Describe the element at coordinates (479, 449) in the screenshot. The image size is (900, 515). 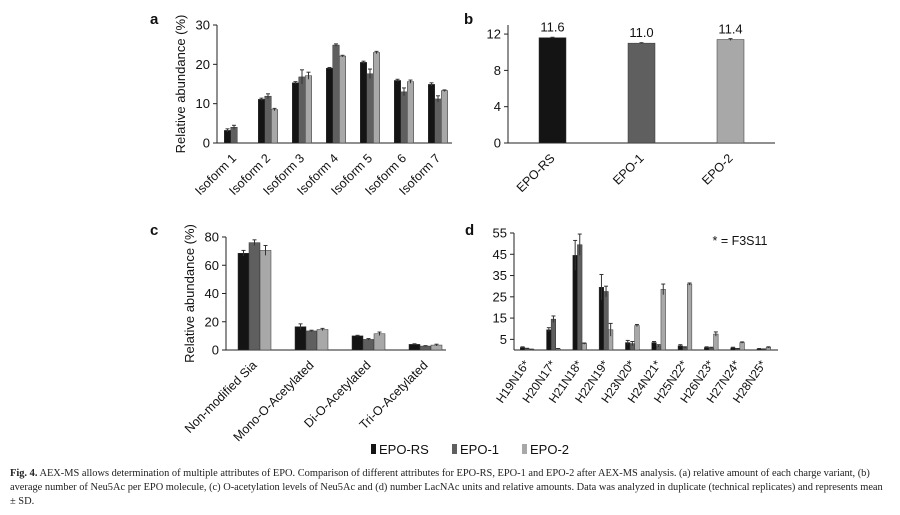
I see `legend-label: EPO-1` at that location.